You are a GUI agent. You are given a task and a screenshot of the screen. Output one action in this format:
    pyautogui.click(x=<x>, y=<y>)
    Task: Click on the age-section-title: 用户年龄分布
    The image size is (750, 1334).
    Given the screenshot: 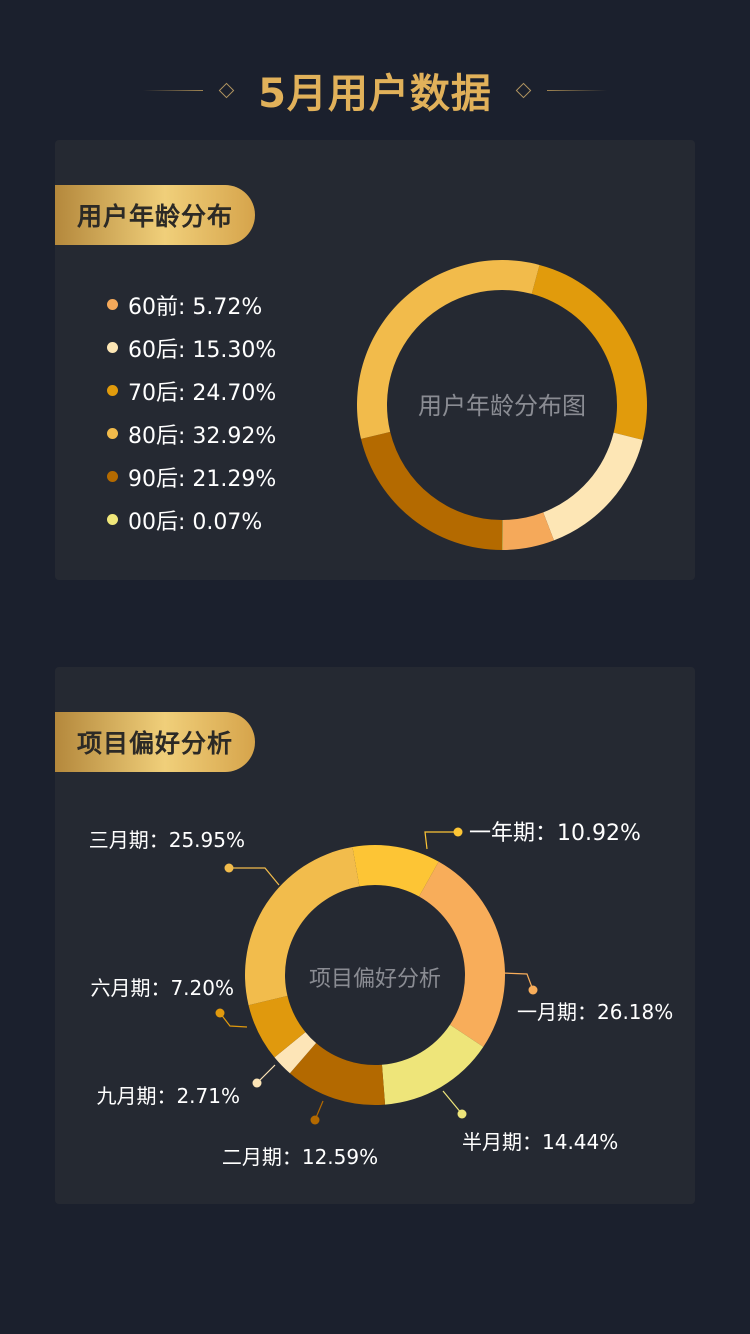 What is the action you would take?
    pyautogui.click(x=155, y=216)
    